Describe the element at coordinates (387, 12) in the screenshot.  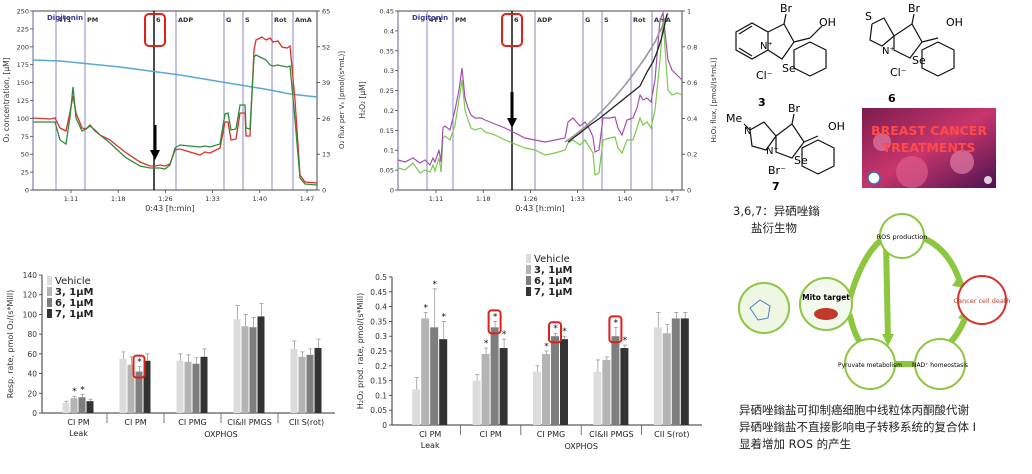
I see `tick-label: 0.45` at that location.